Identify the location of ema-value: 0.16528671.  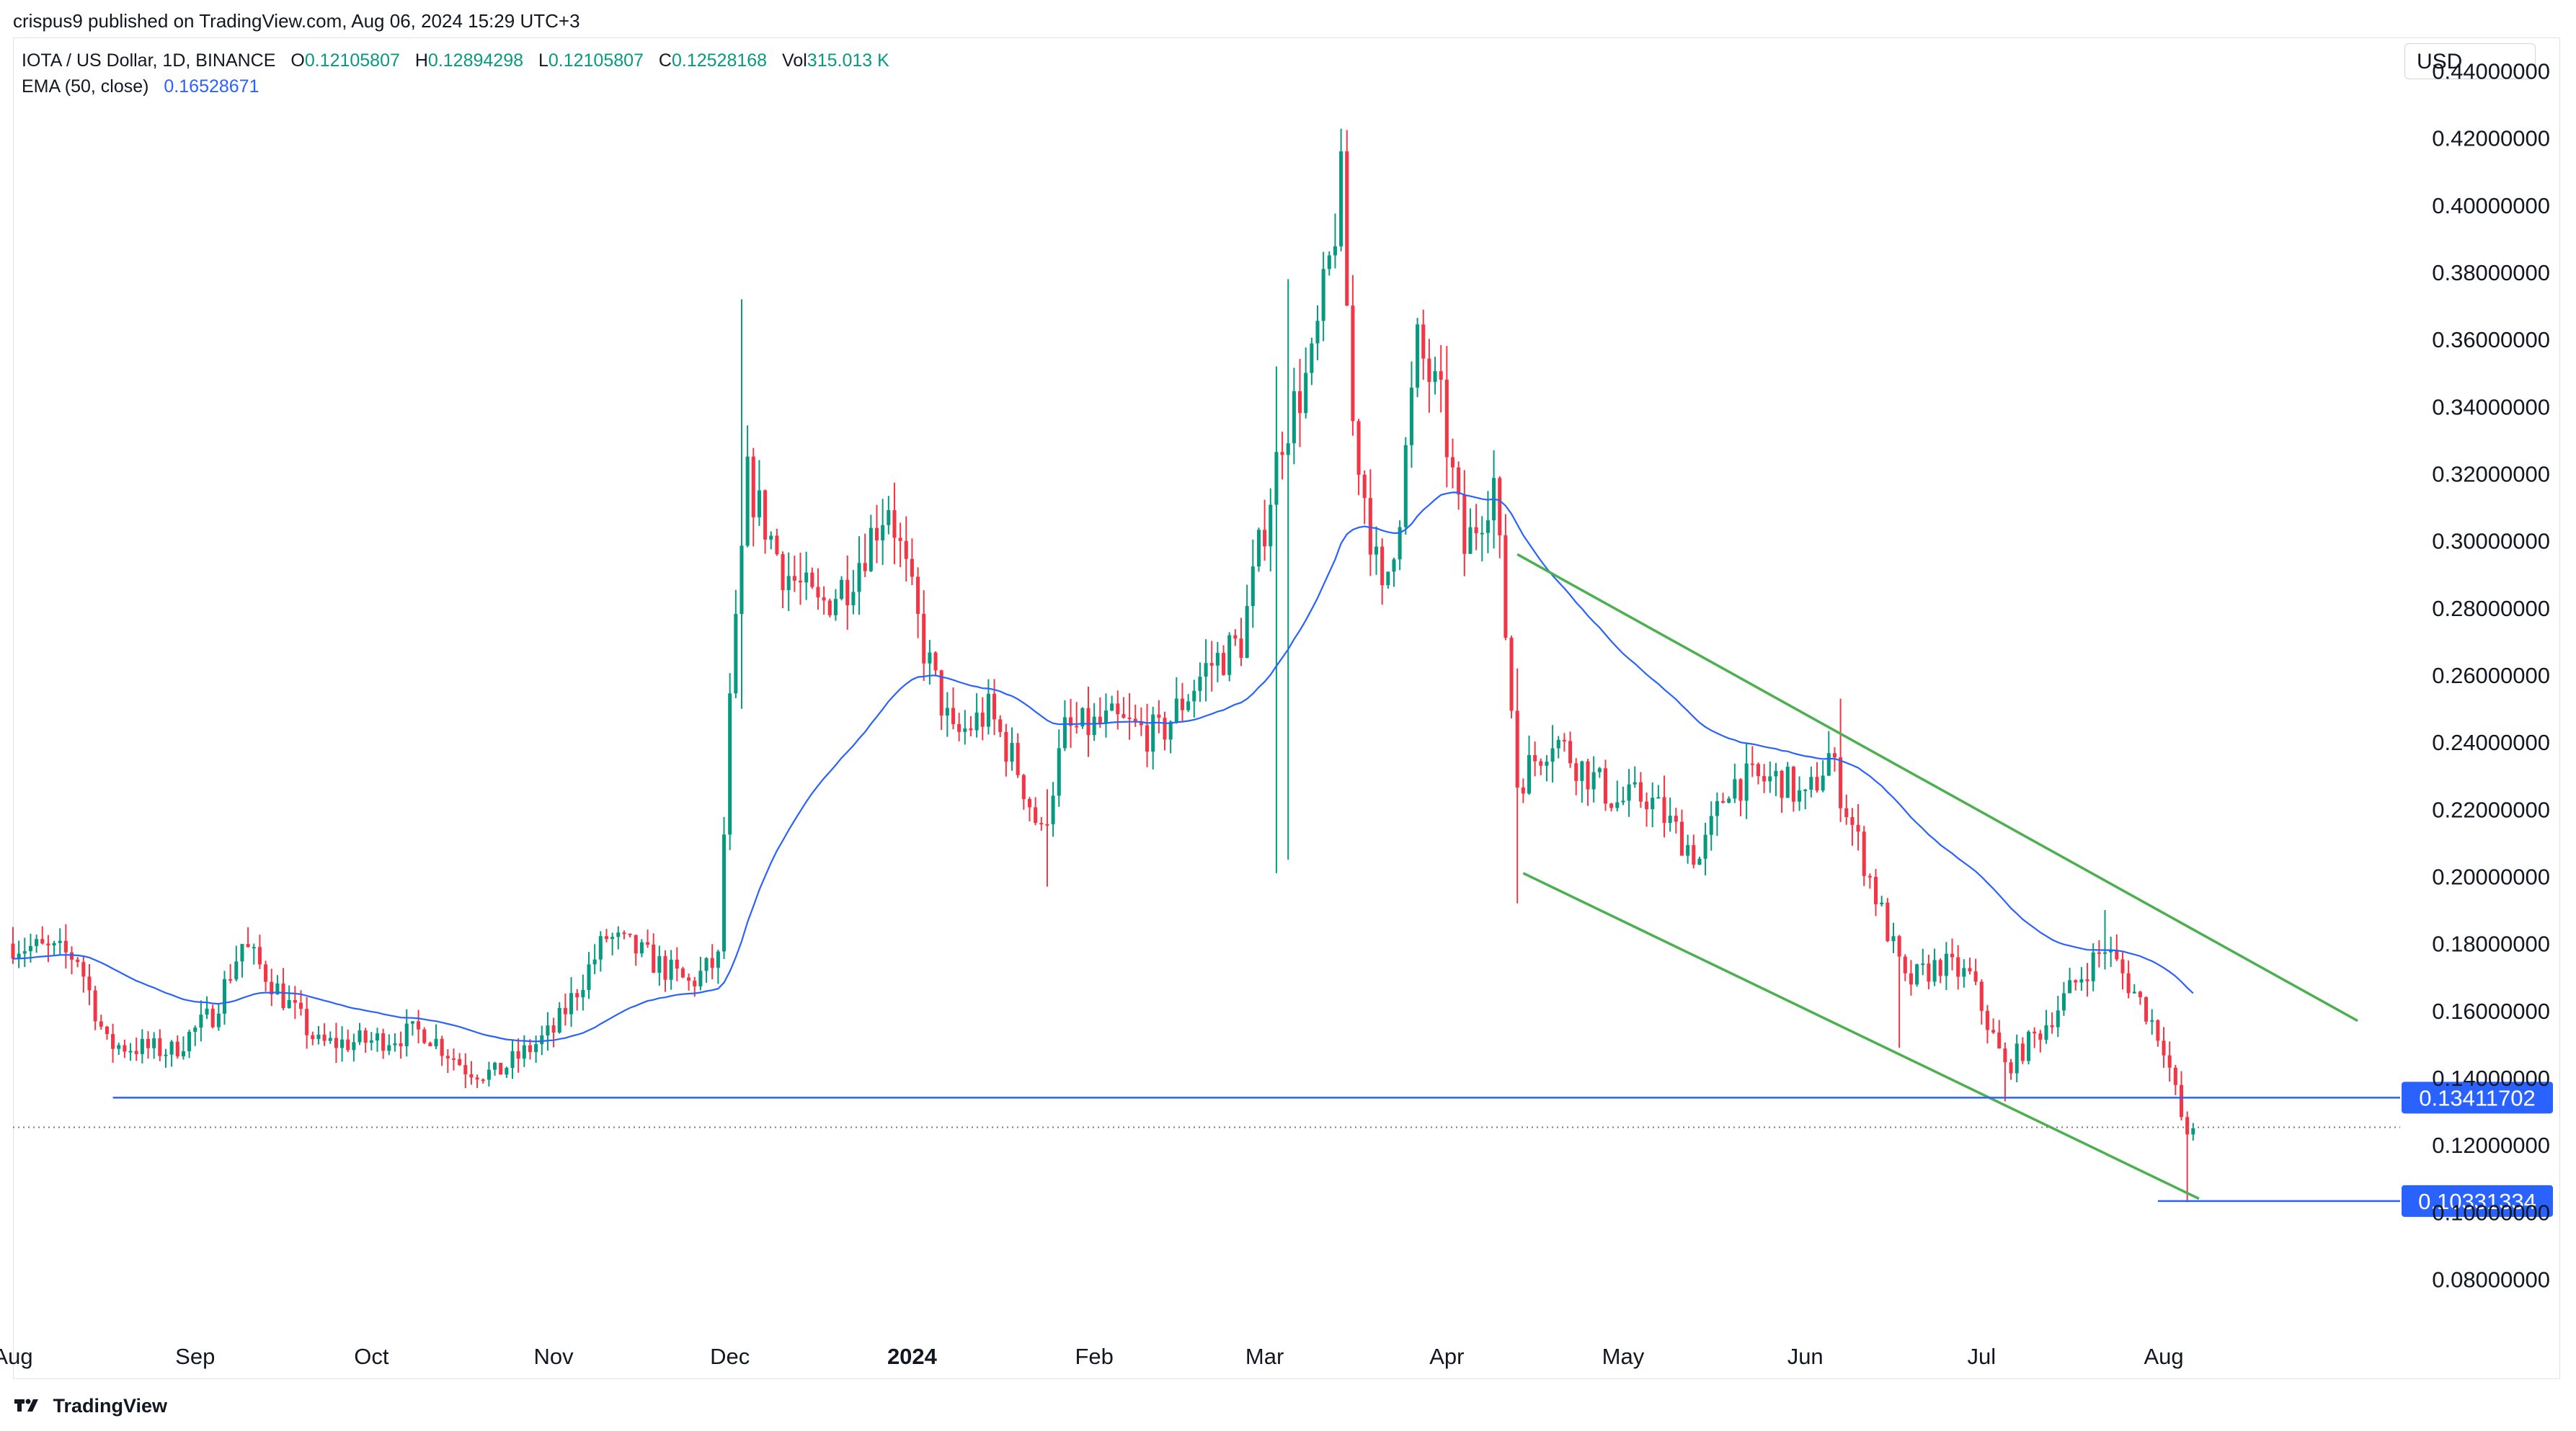
(211, 87).